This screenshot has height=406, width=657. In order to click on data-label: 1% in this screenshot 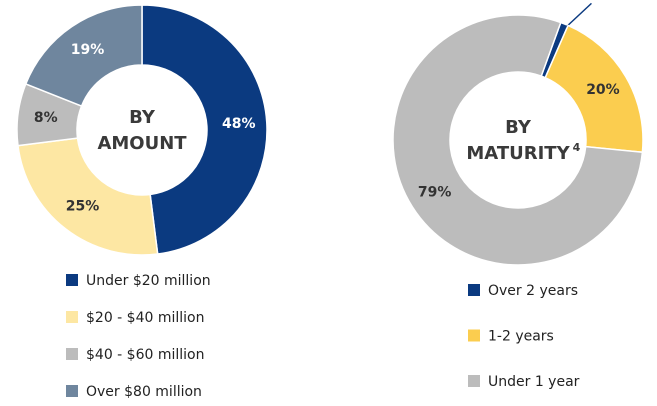, I will do `click(605, 1)`.